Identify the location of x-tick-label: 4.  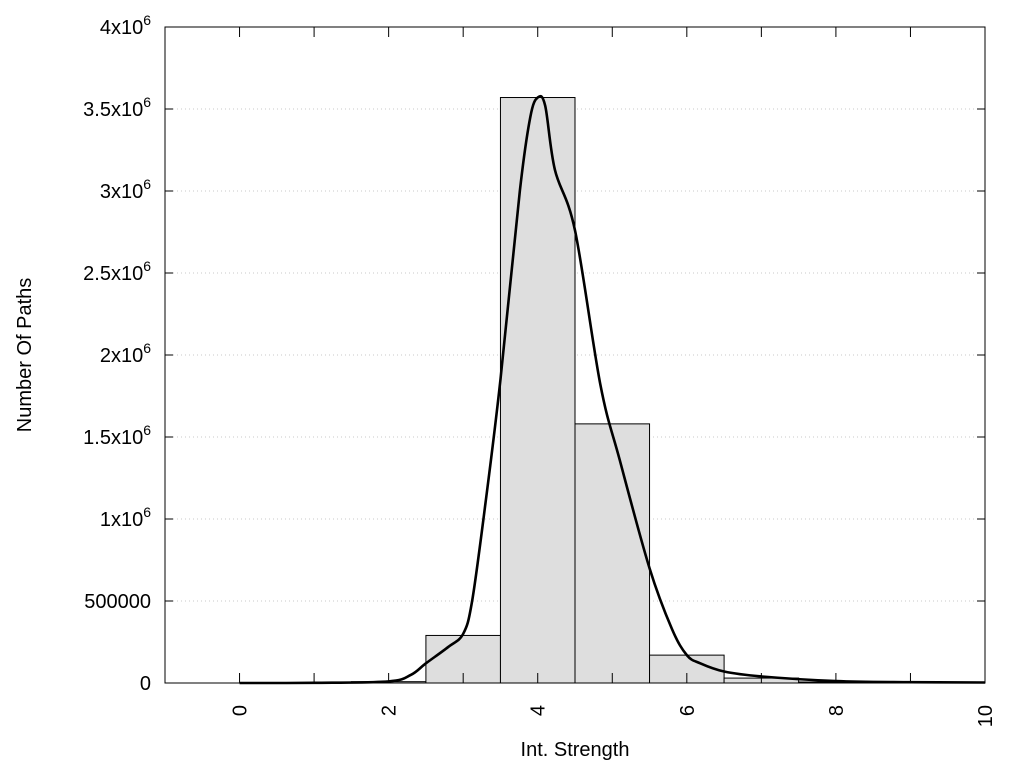
(539, 710).